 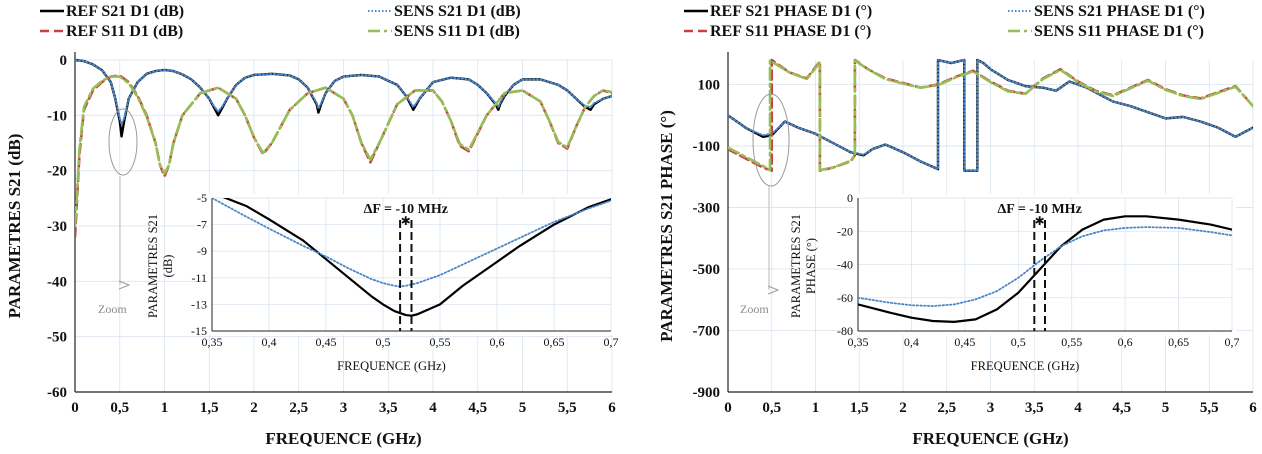 What do you see at coordinates (202, 225) in the screenshot?
I see `inset-y-tick-label: -7` at bounding box center [202, 225].